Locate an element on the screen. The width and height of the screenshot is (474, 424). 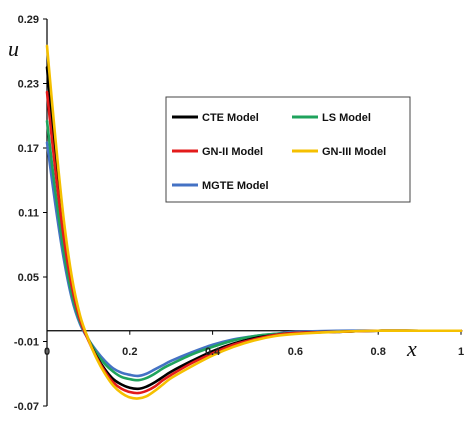
y-tick-label: 0.05 is located at coordinates (28, 278).